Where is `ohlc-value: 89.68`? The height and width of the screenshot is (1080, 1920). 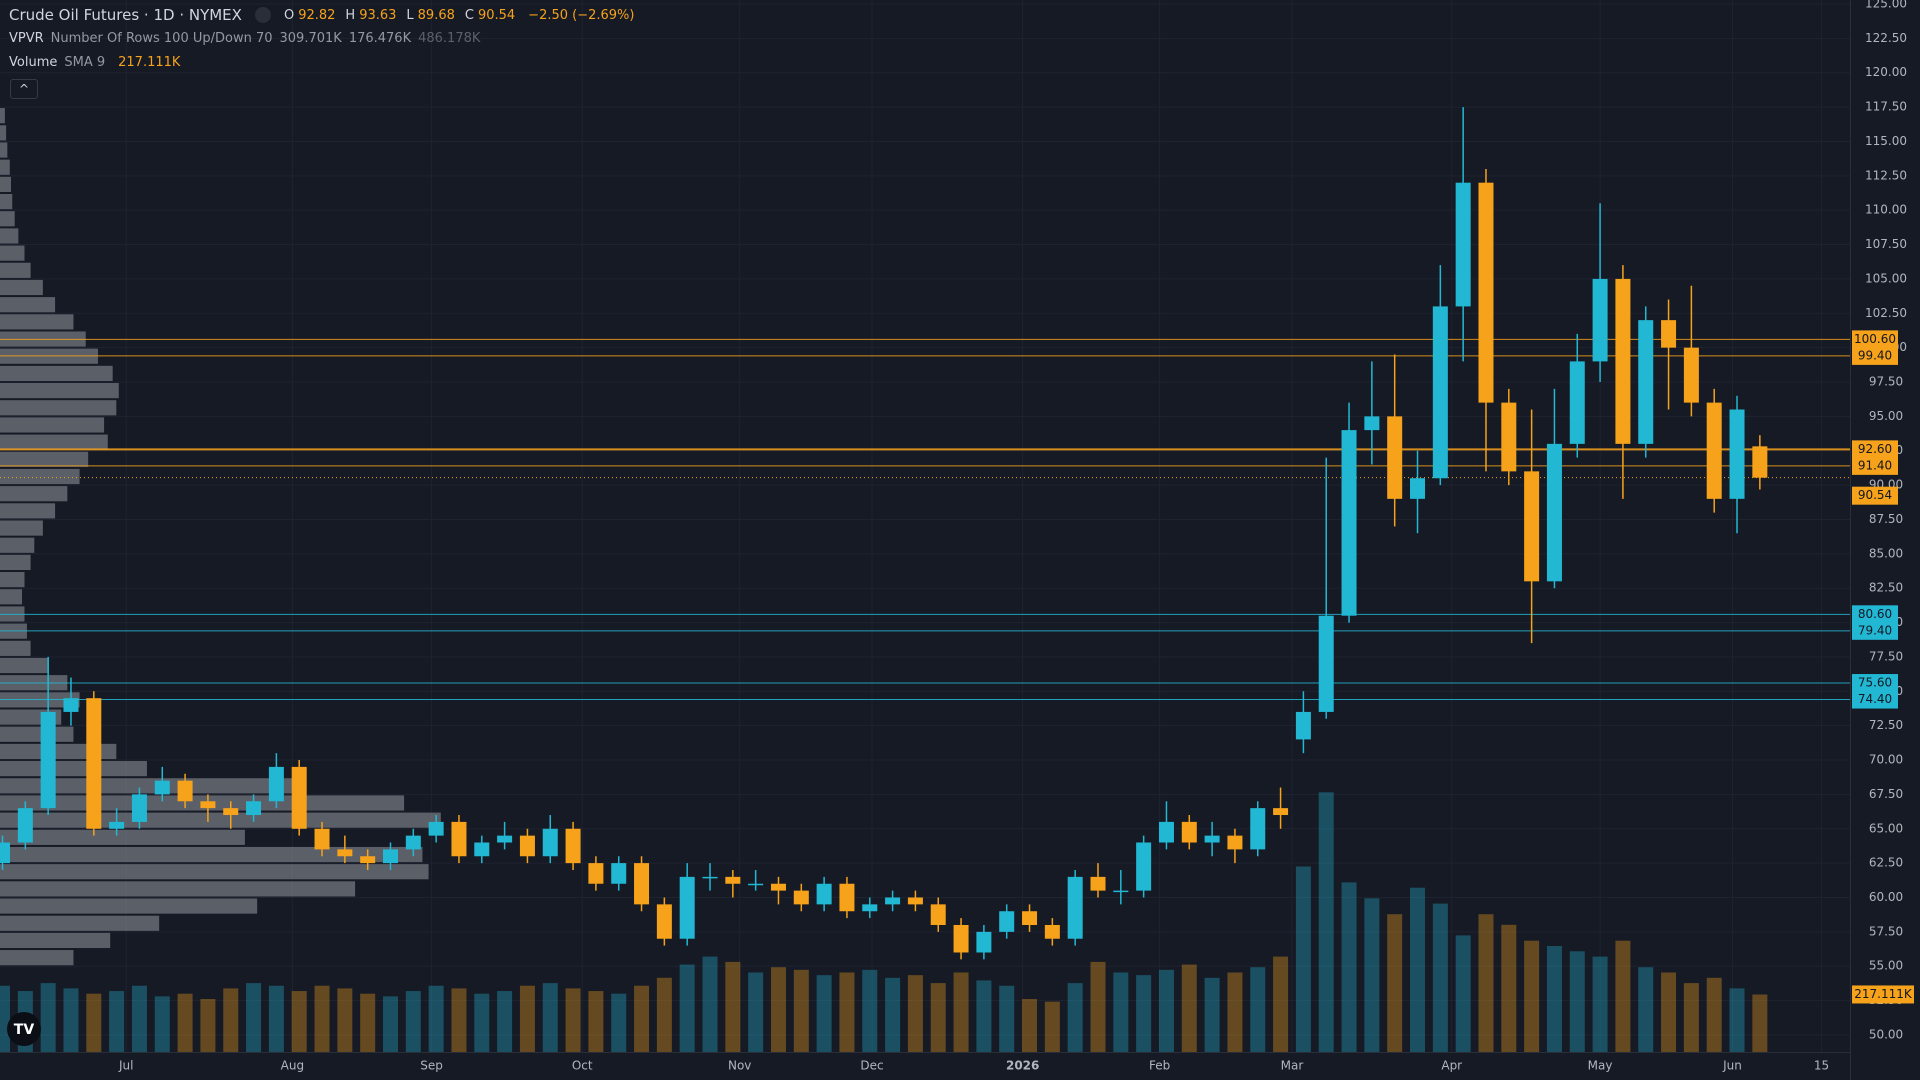
ohlc-value: 89.68 is located at coordinates (436, 15).